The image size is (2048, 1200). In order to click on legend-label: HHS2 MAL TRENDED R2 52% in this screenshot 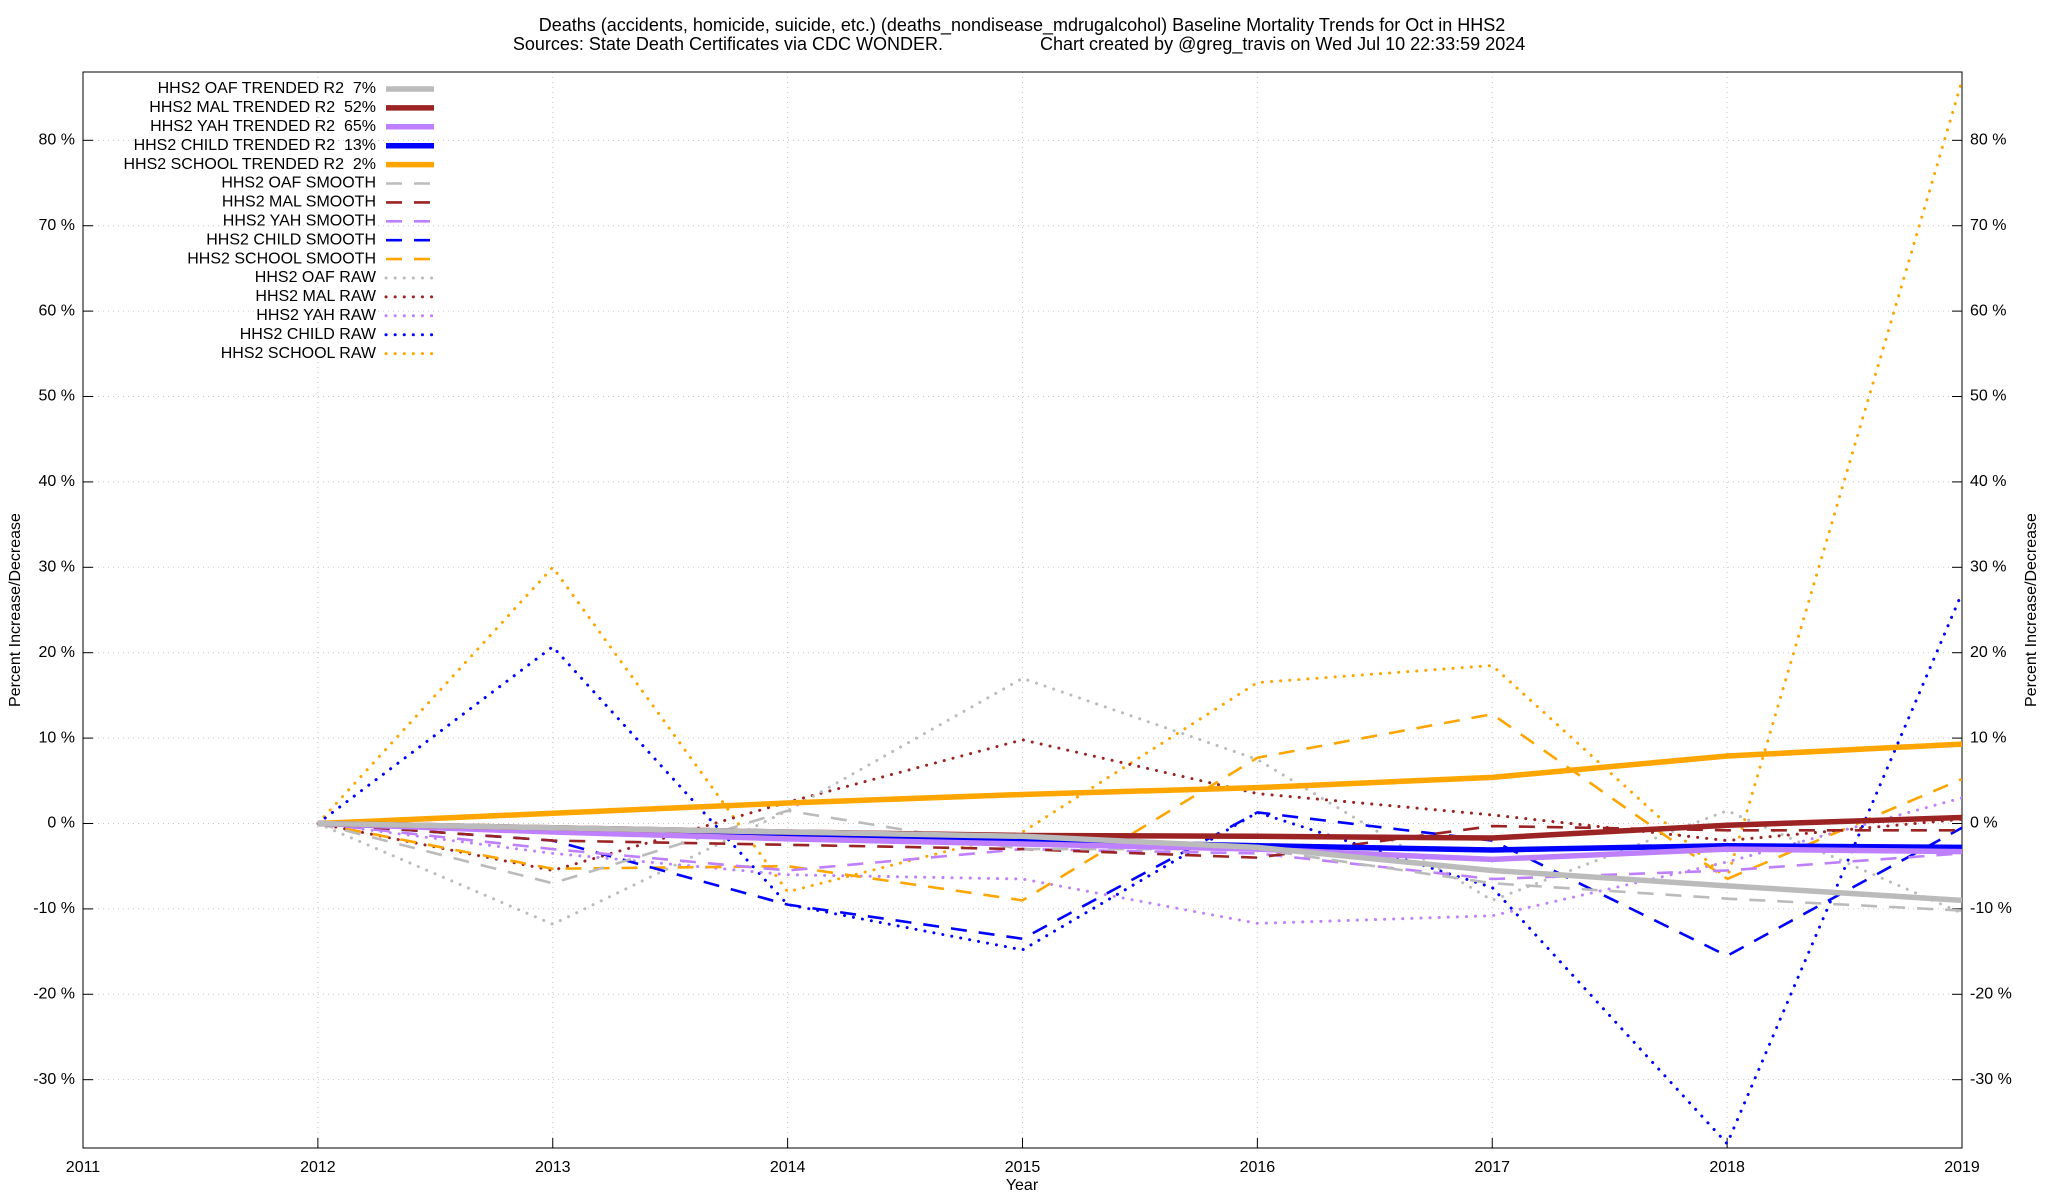, I will do `click(262, 107)`.